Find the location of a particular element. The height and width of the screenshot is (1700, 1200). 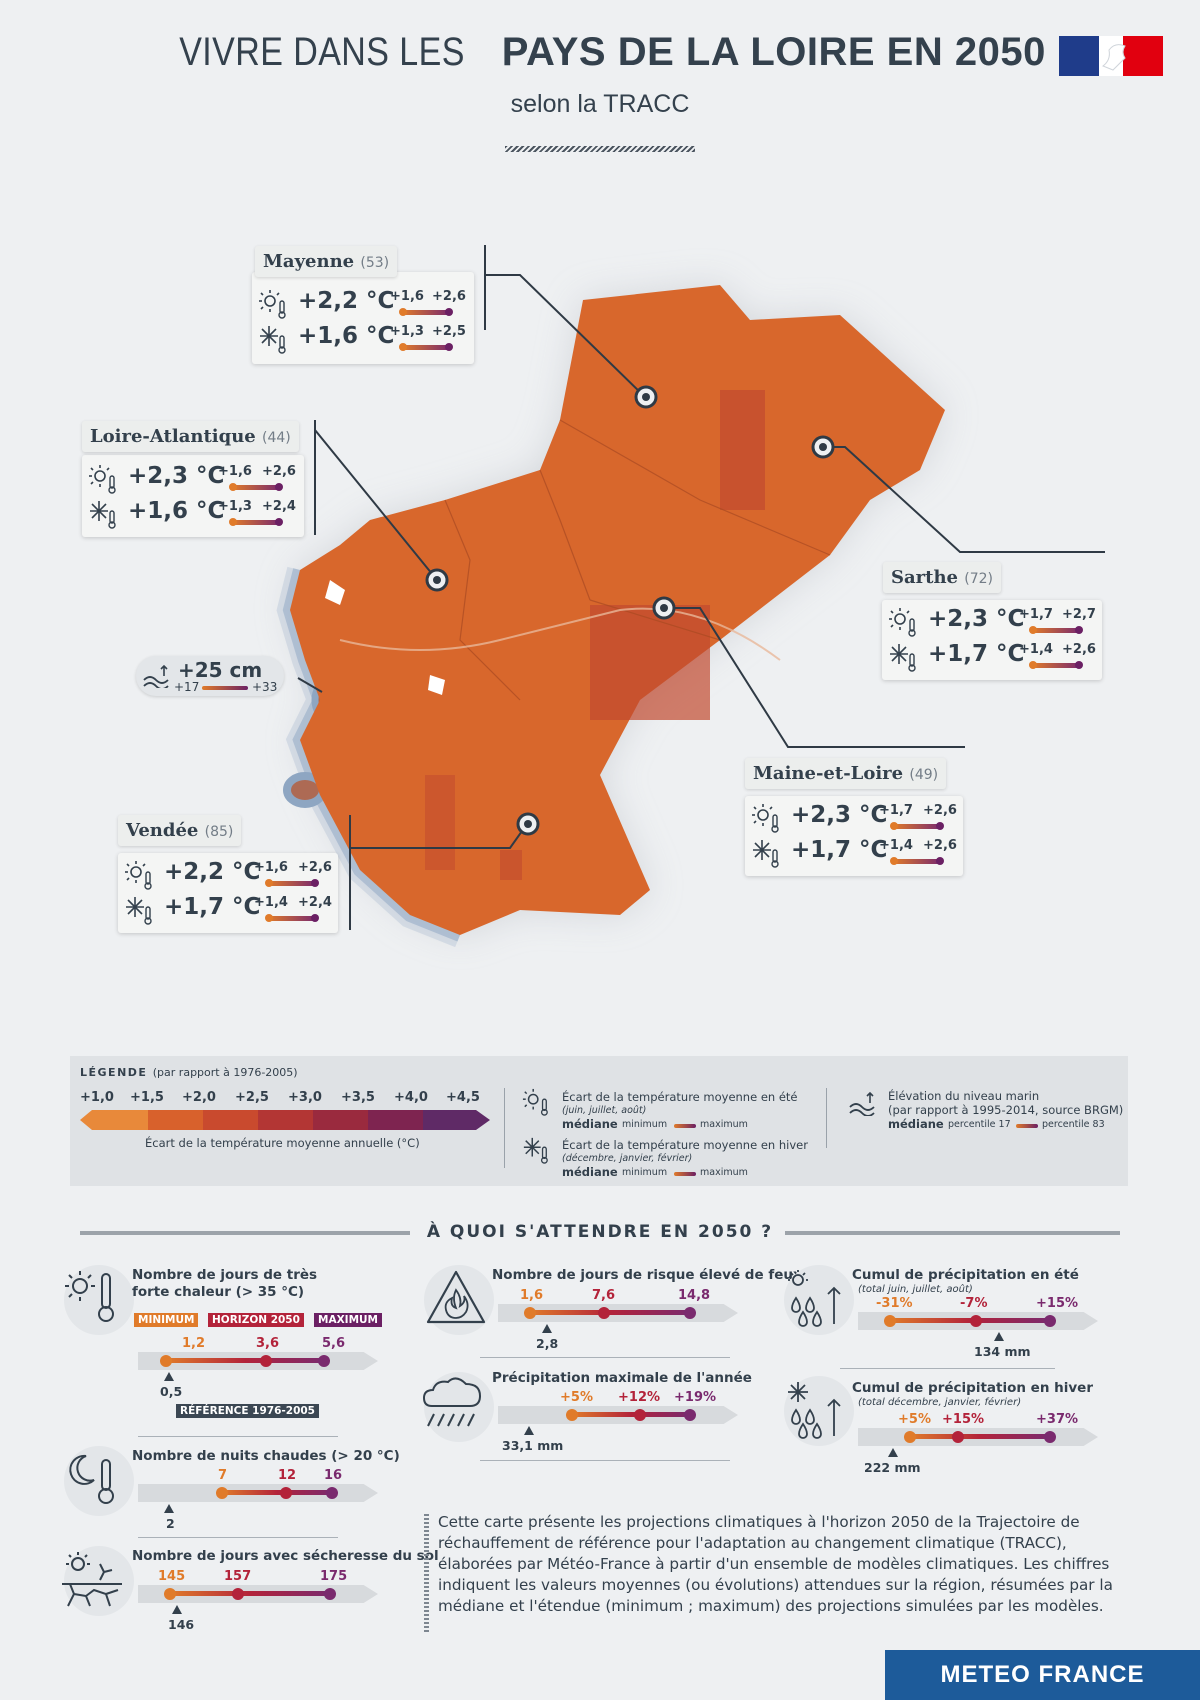

dept-name: Loire-Atlantique (44) is located at coordinates (190, 436).